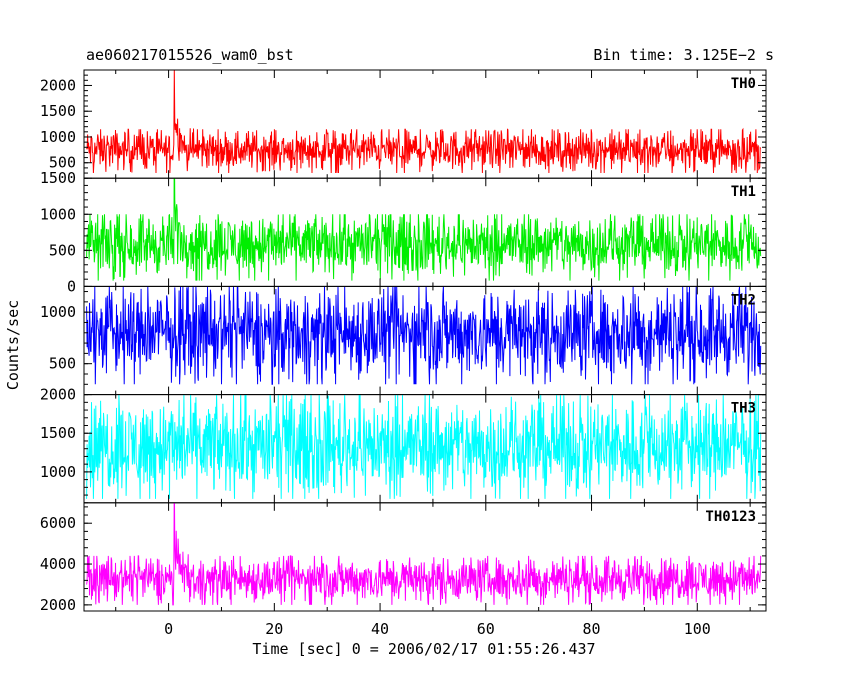  Describe the element at coordinates (424, 229) in the screenshot. I see `series-line-th1` at that location.